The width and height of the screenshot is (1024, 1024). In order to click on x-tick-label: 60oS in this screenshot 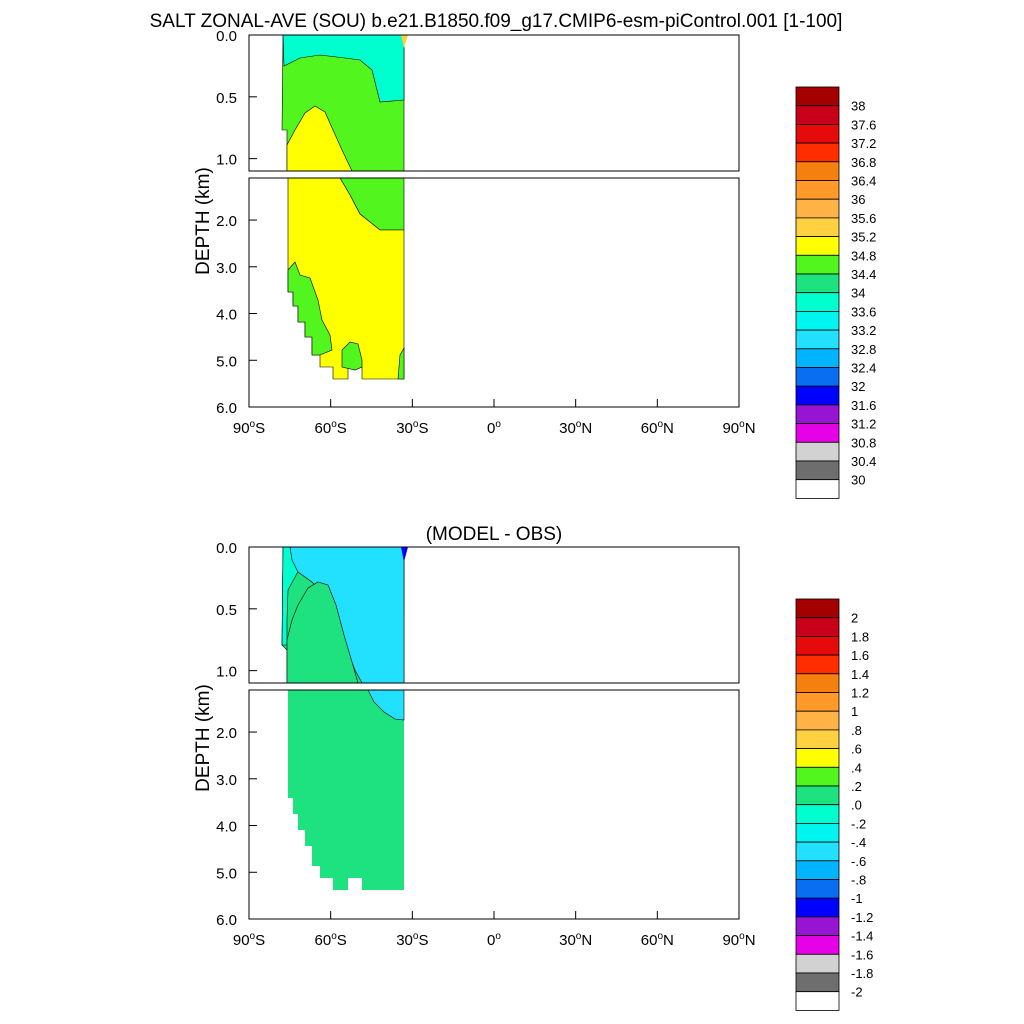, I will do `click(331, 940)`.